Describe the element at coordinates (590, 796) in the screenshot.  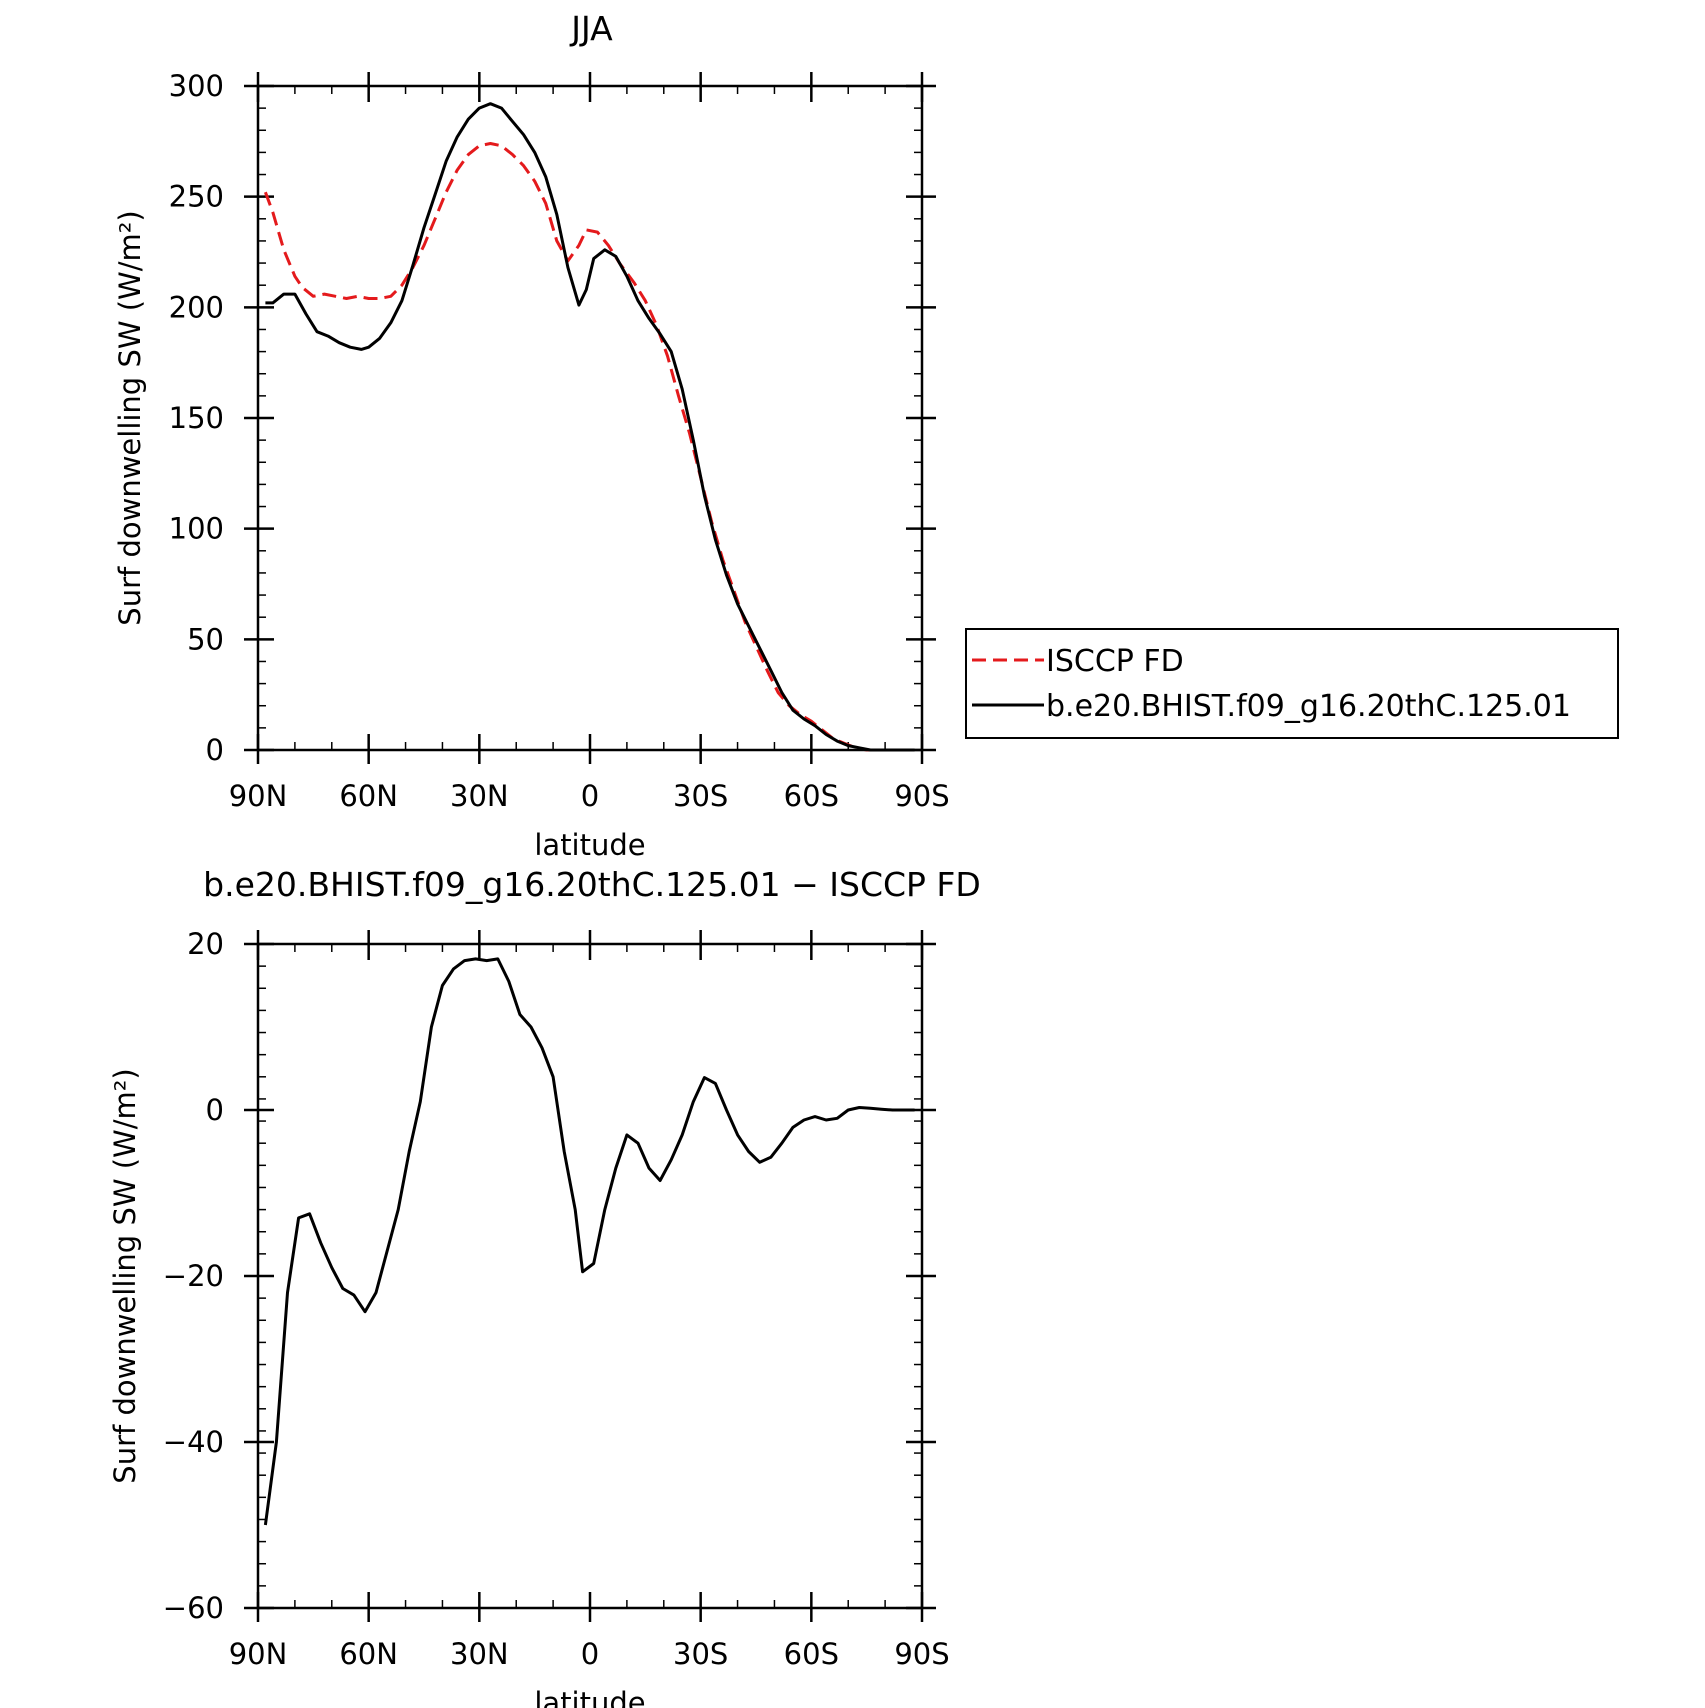
I see `top-x-tick-label: 0` at that location.